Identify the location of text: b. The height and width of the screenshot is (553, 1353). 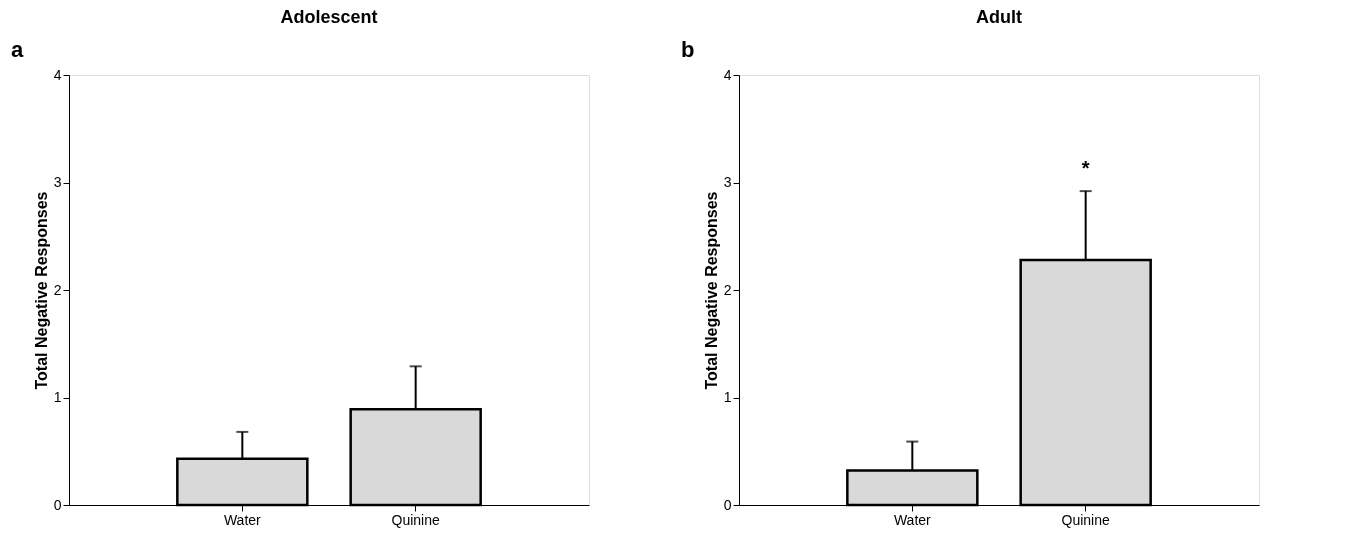
(688, 49).